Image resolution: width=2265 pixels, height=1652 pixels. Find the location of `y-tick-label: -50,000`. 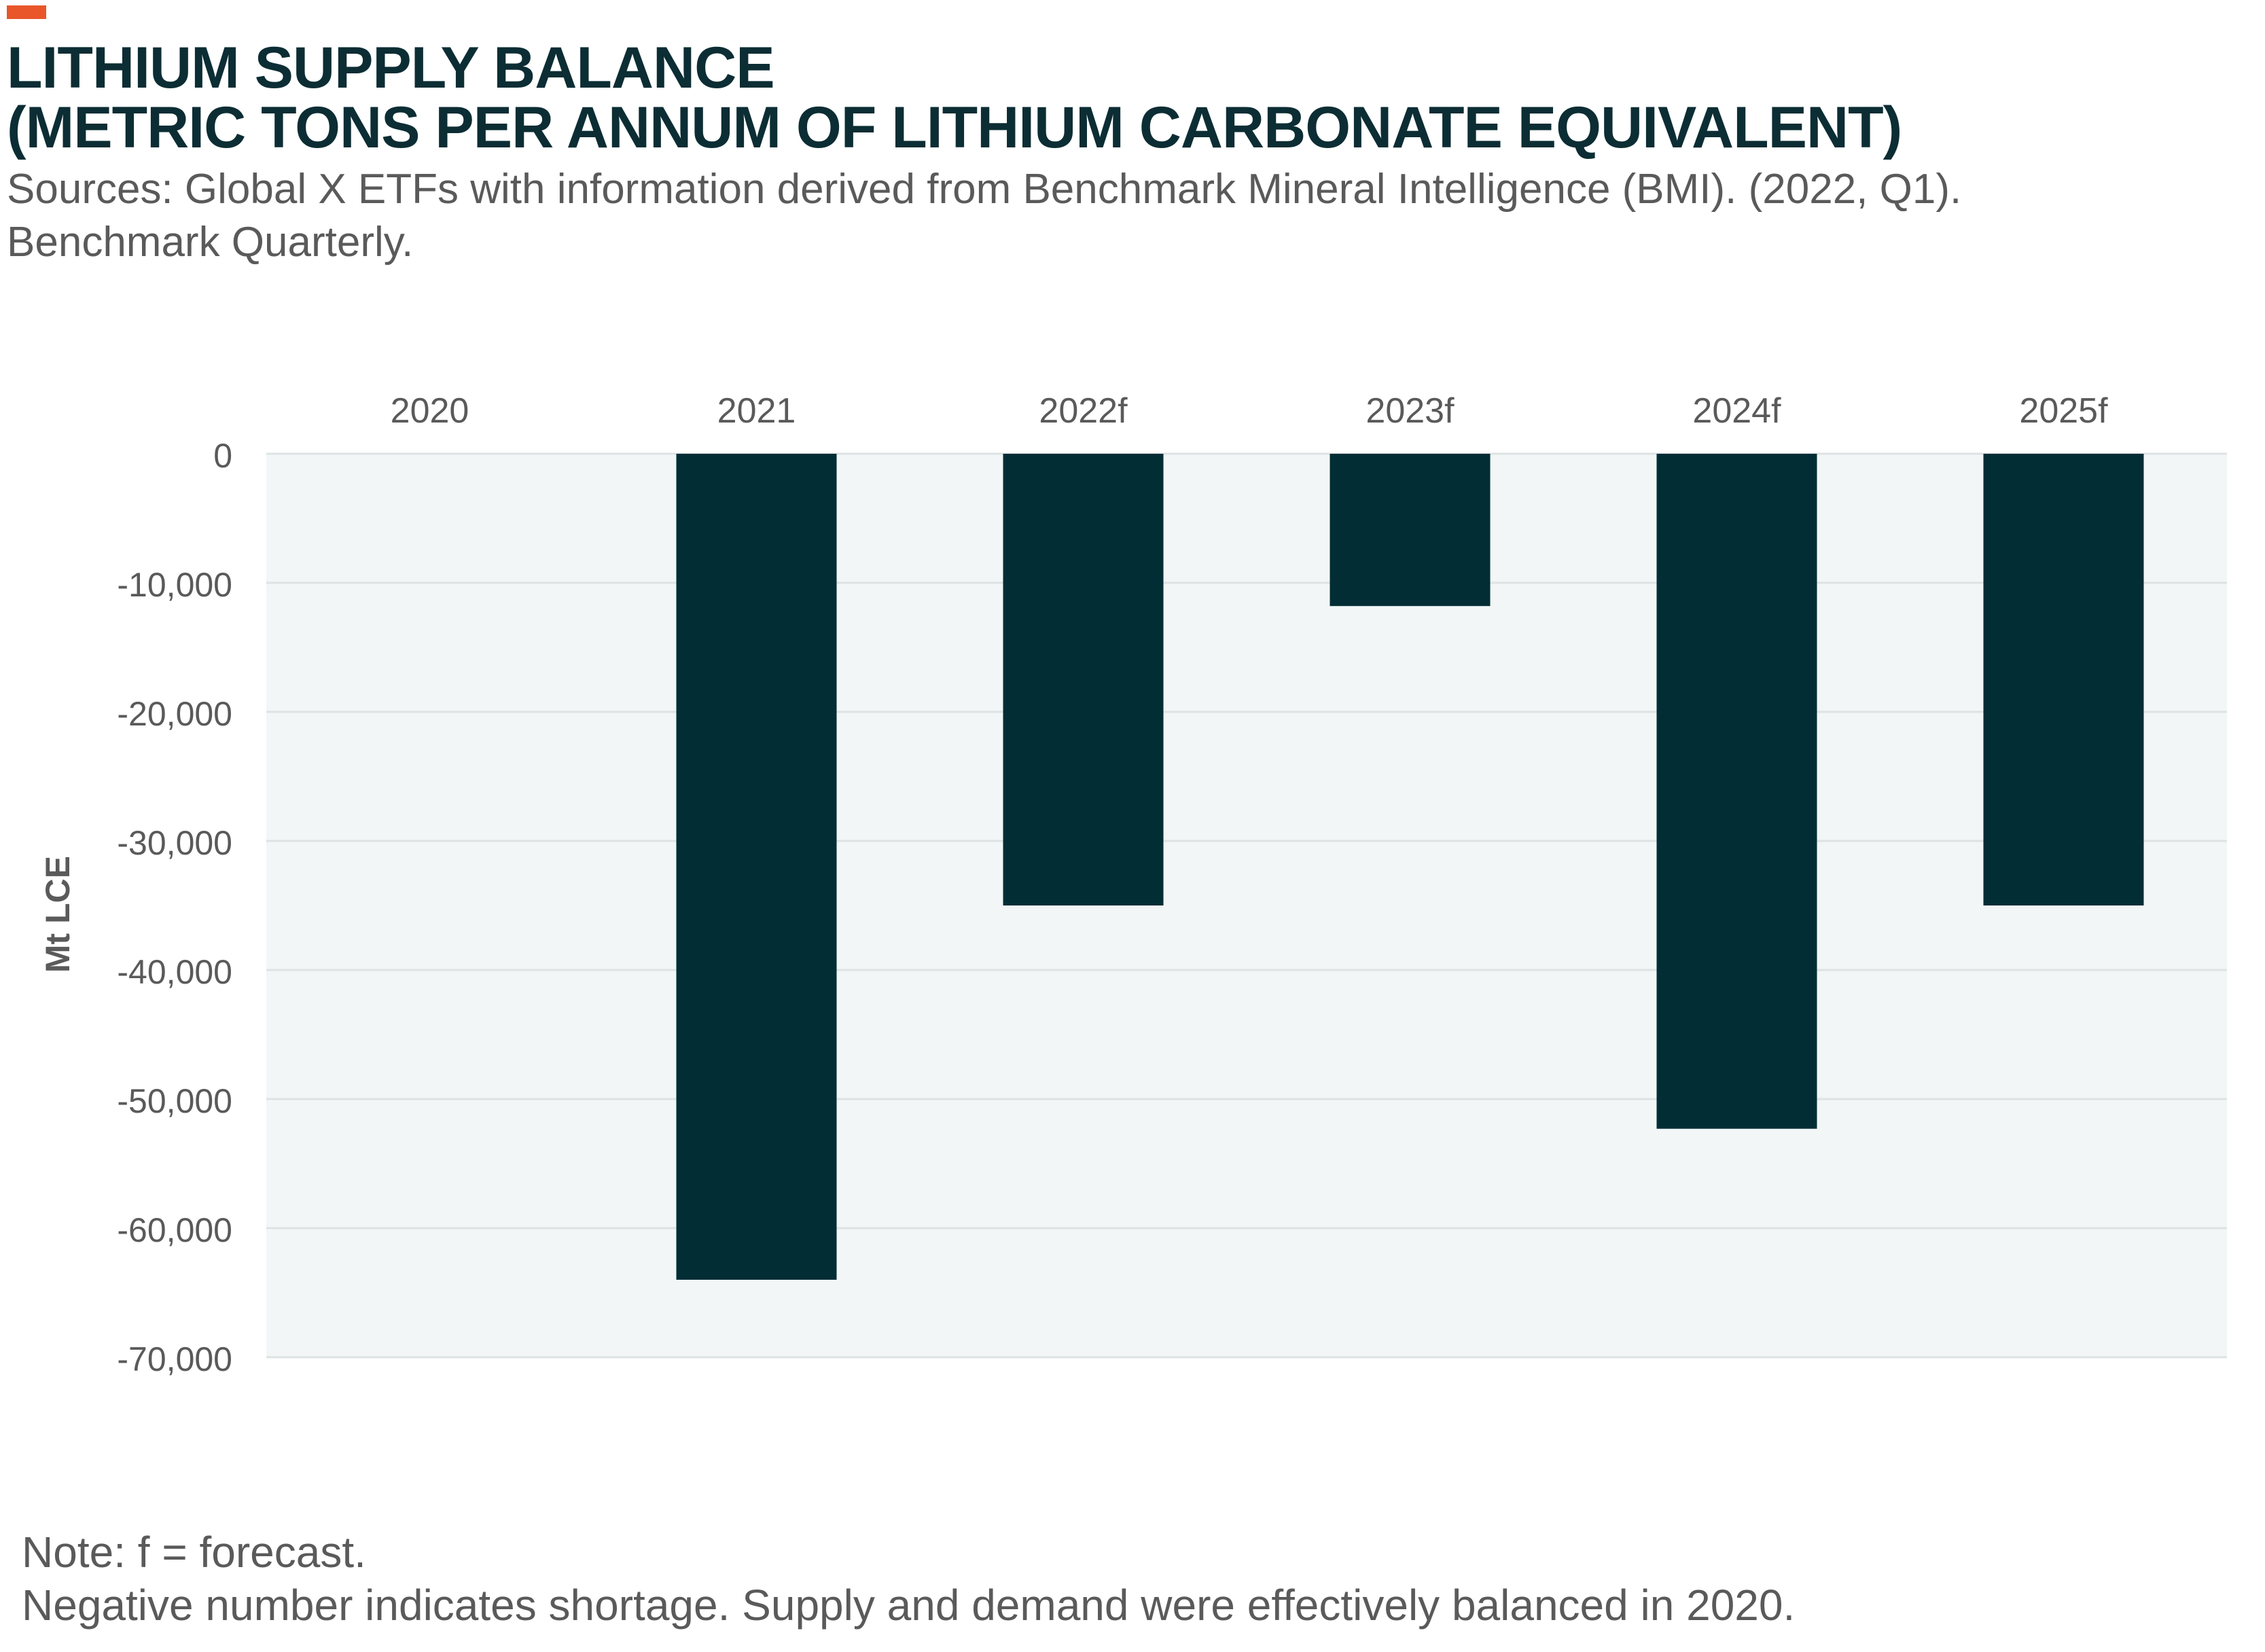

y-tick-label: -50,000 is located at coordinates (175, 1101).